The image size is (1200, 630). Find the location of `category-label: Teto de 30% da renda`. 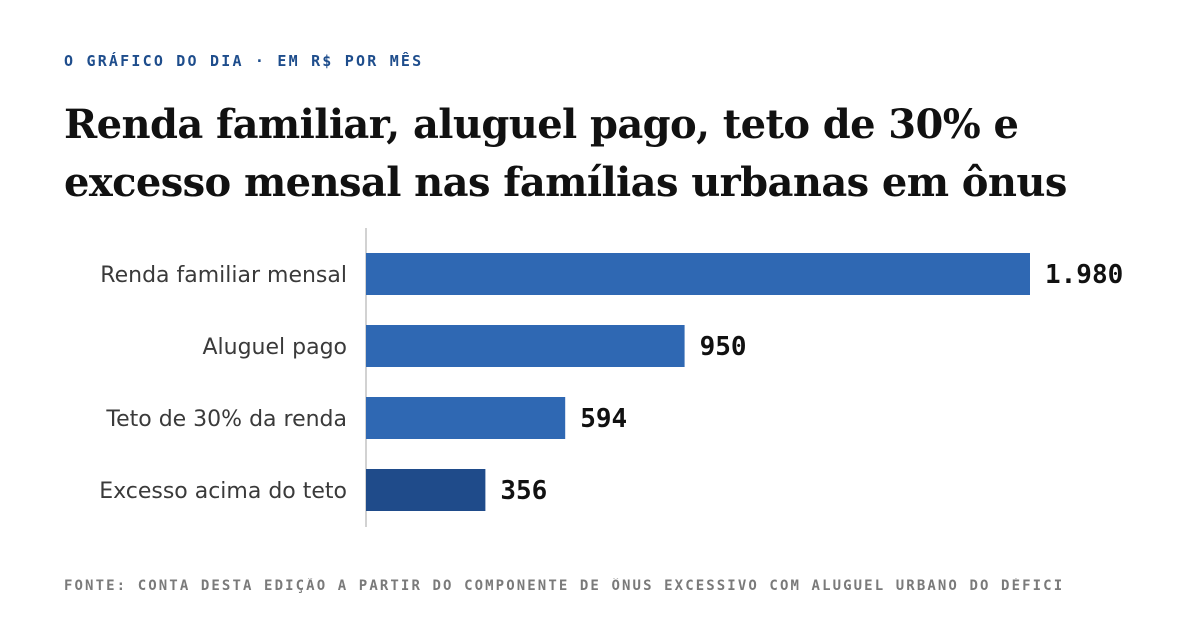

category-label: Teto de 30% da renda is located at coordinates (226, 419).